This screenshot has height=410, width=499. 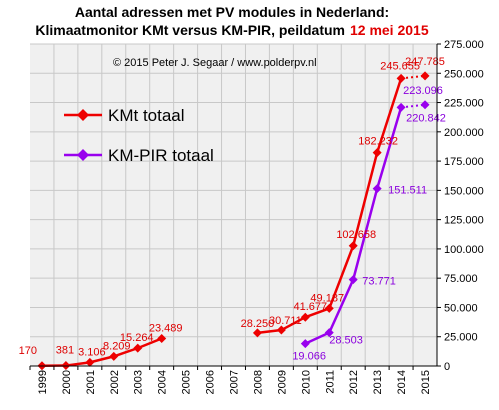 I want to click on y-tick-label: 175.000, so click(x=464, y=162).